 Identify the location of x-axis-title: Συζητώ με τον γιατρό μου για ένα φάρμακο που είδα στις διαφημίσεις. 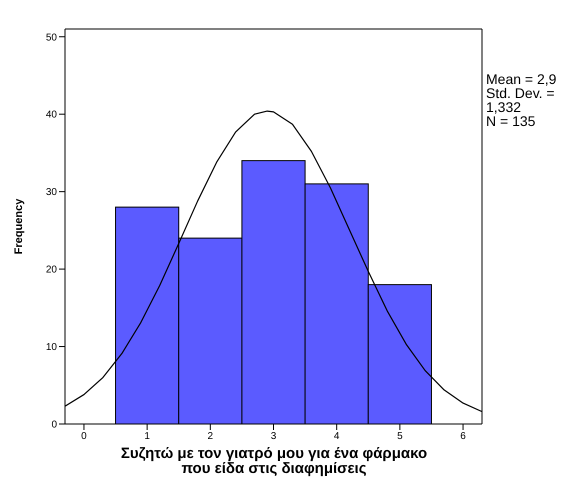
(274, 461).